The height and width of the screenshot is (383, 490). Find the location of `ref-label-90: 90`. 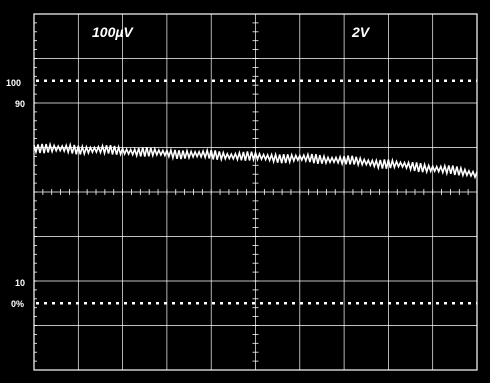

ref-label-90: 90 is located at coordinates (20, 104).